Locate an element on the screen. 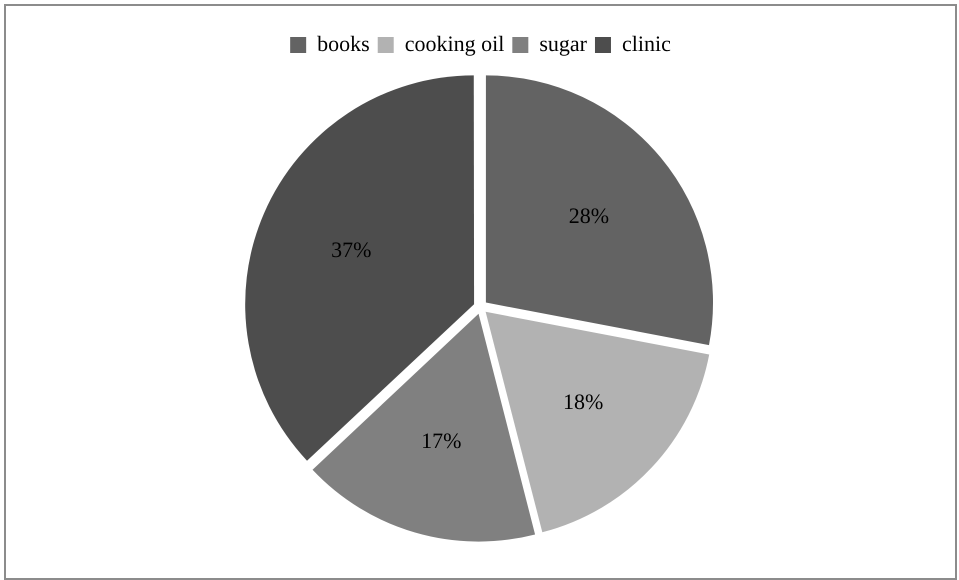  legend-label: sugar is located at coordinates (563, 43).